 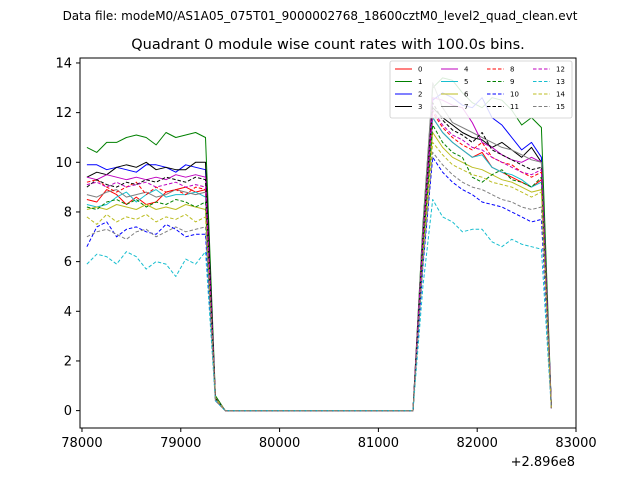 What do you see at coordinates (514, 107) in the screenshot?
I see `legend-label-11: 11` at bounding box center [514, 107].